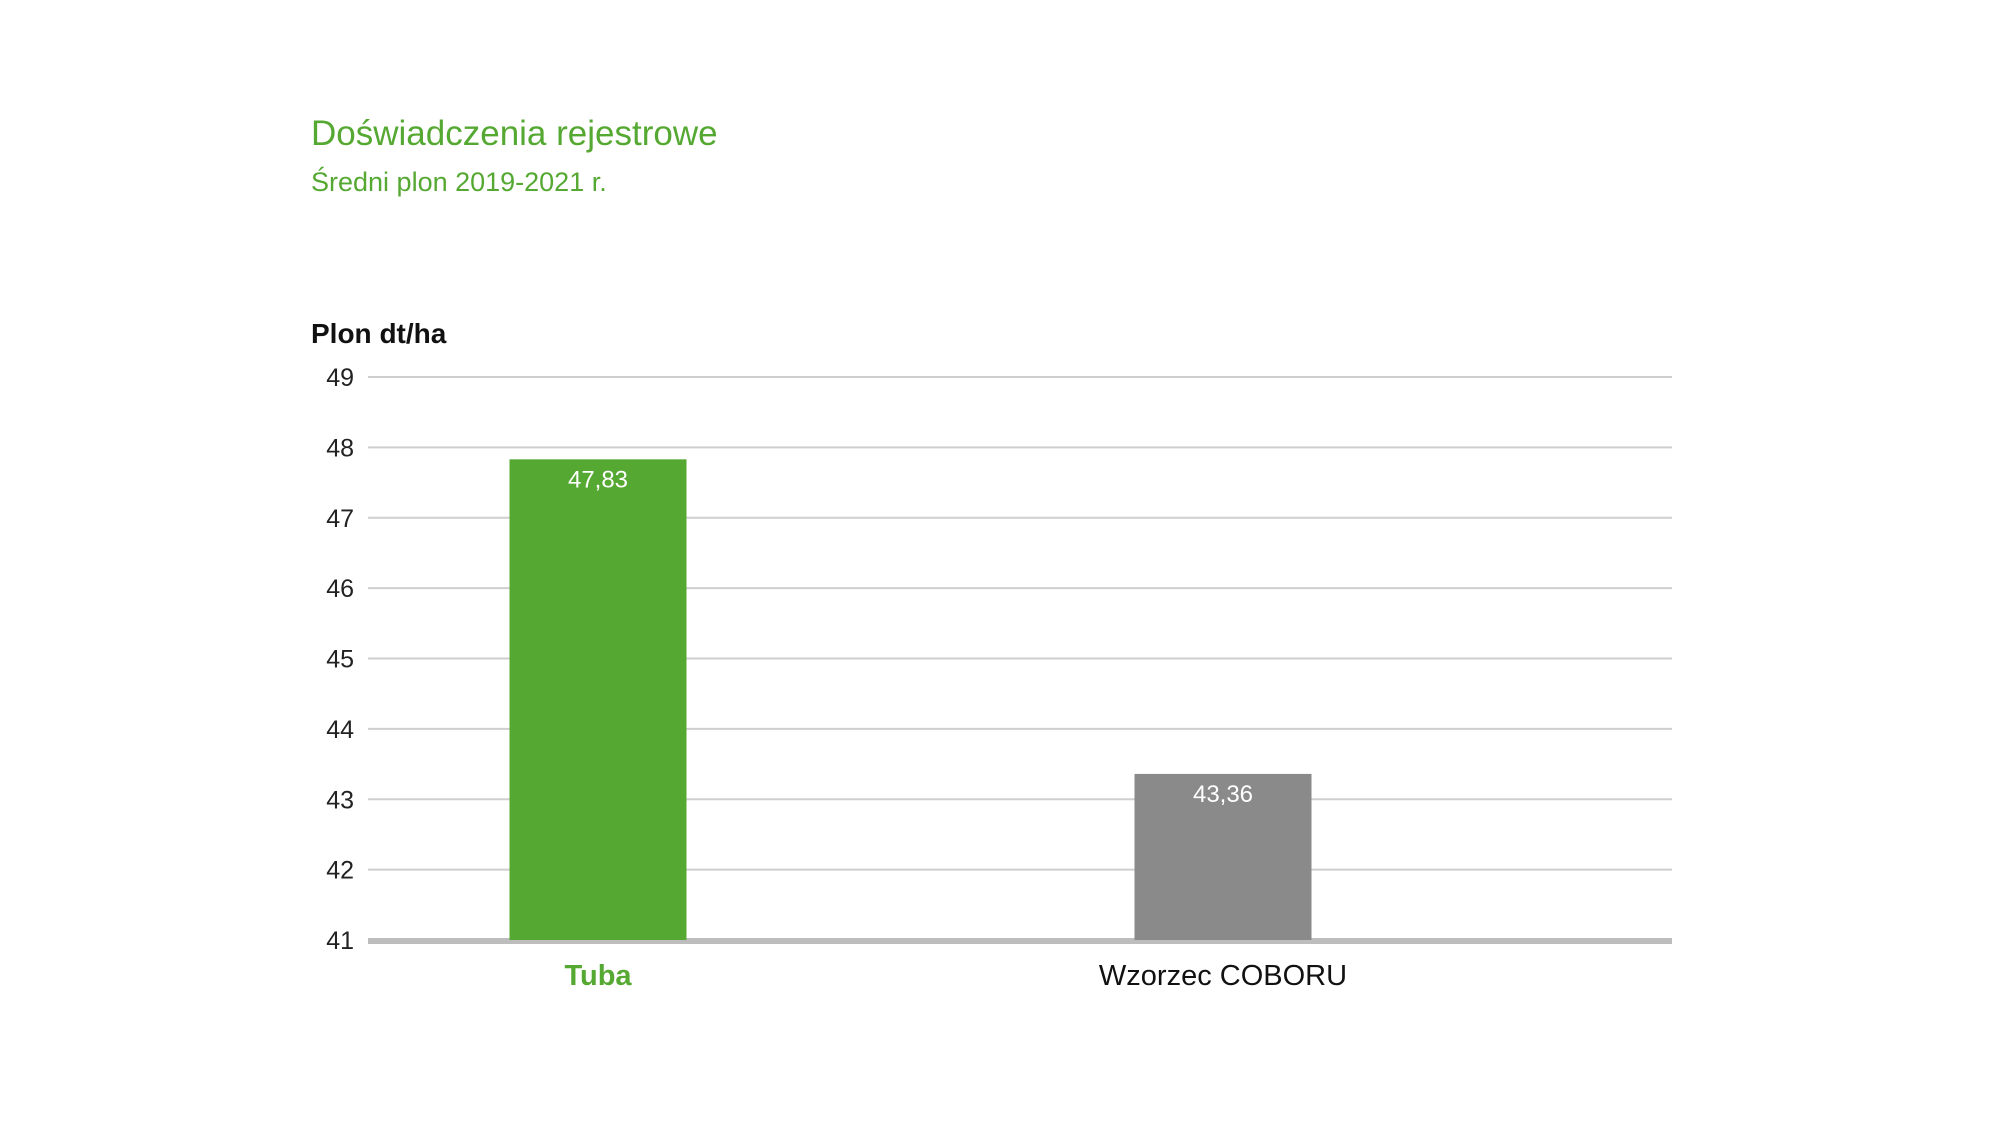  What do you see at coordinates (598, 479) in the screenshot?
I see `data-label: 47,83` at bounding box center [598, 479].